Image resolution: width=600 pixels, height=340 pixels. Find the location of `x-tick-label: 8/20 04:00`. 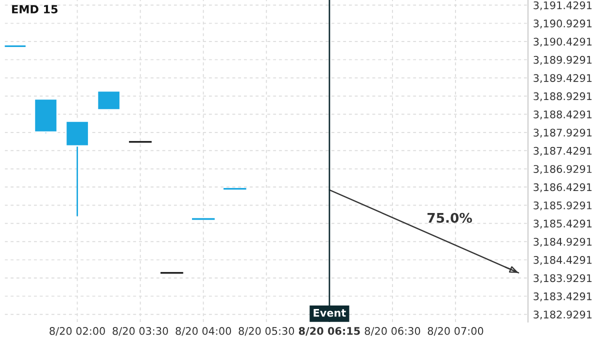

x-tick-label: 8/20 04:00 is located at coordinates (204, 331).